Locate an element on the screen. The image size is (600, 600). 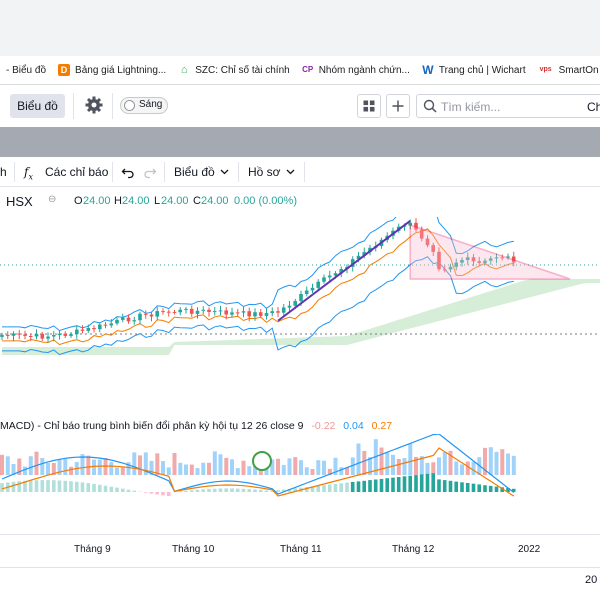
macd-signal-value: 0.27 is located at coordinates (382, 426).